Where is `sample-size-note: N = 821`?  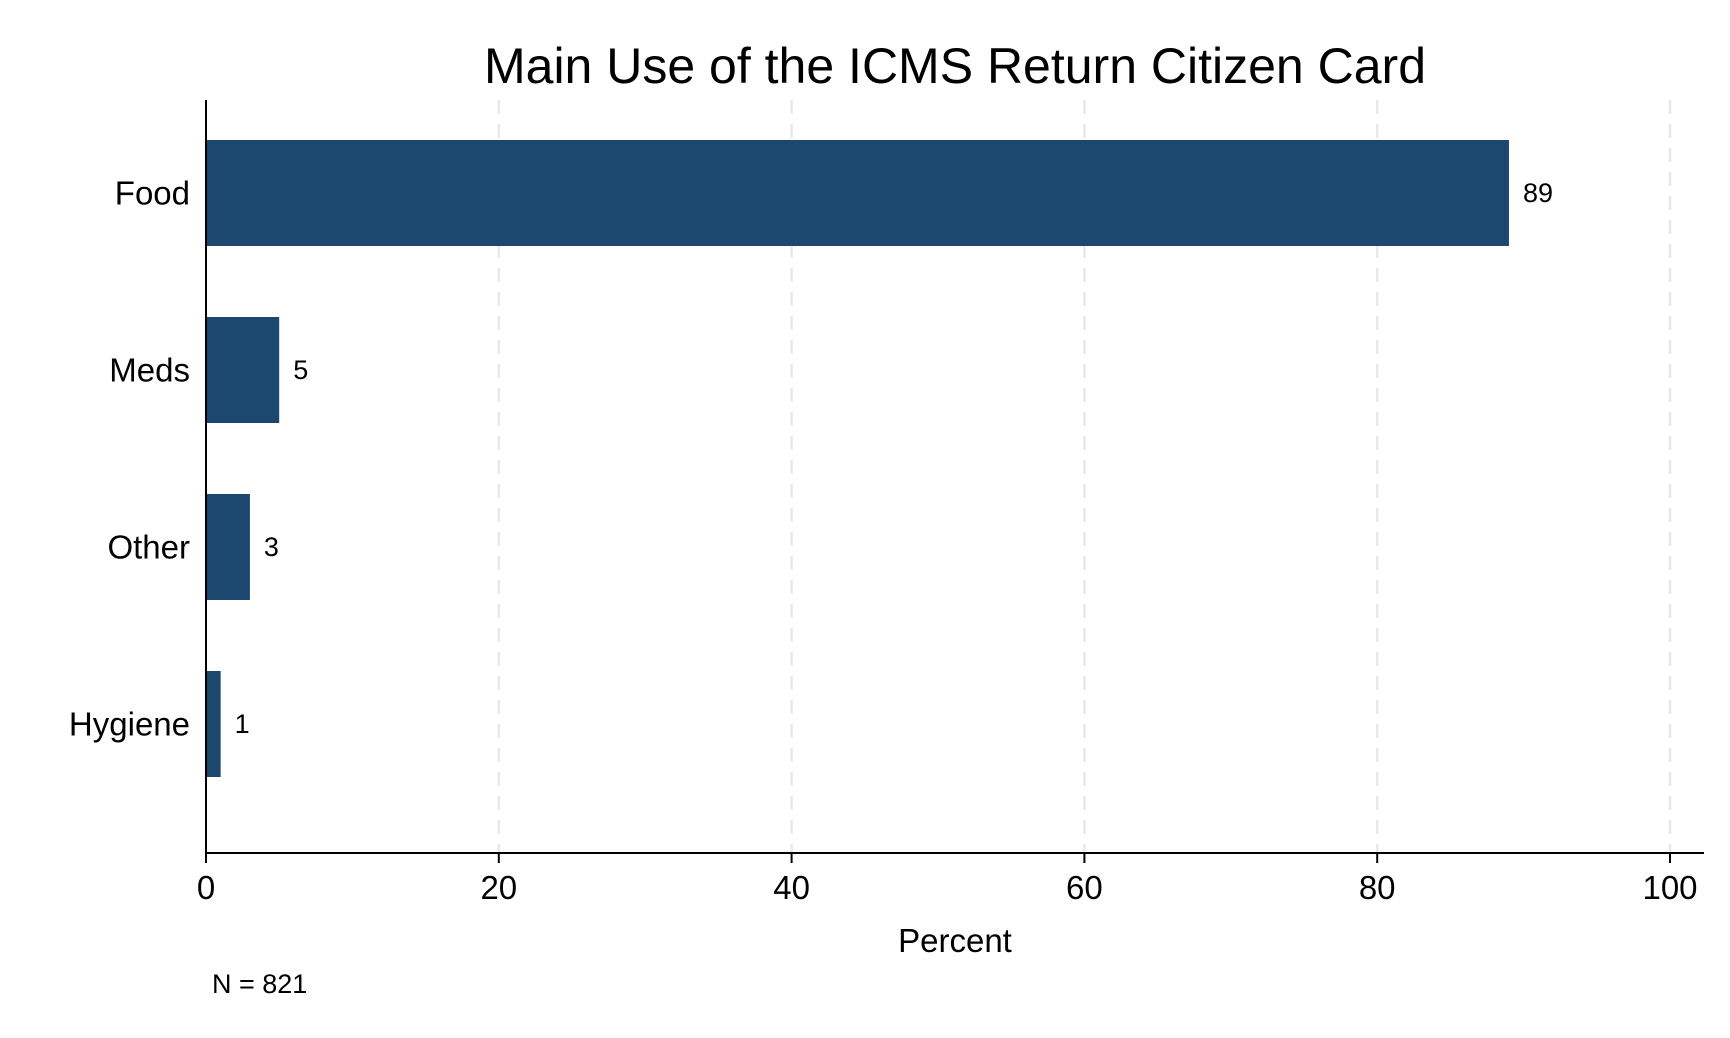
sample-size-note: N = 821 is located at coordinates (259, 984).